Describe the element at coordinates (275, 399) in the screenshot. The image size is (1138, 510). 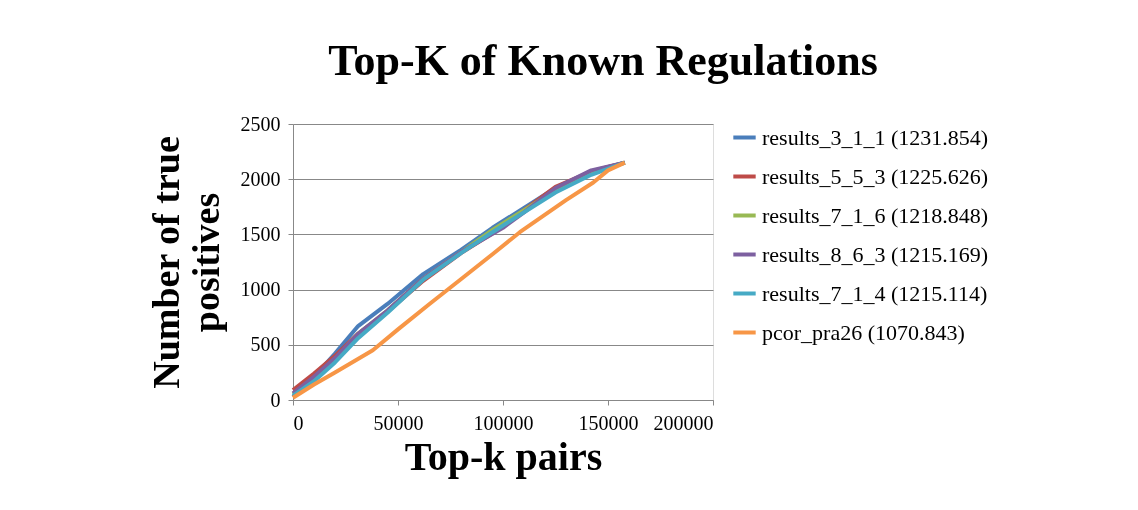
I see `y-tick-label: 0` at that location.